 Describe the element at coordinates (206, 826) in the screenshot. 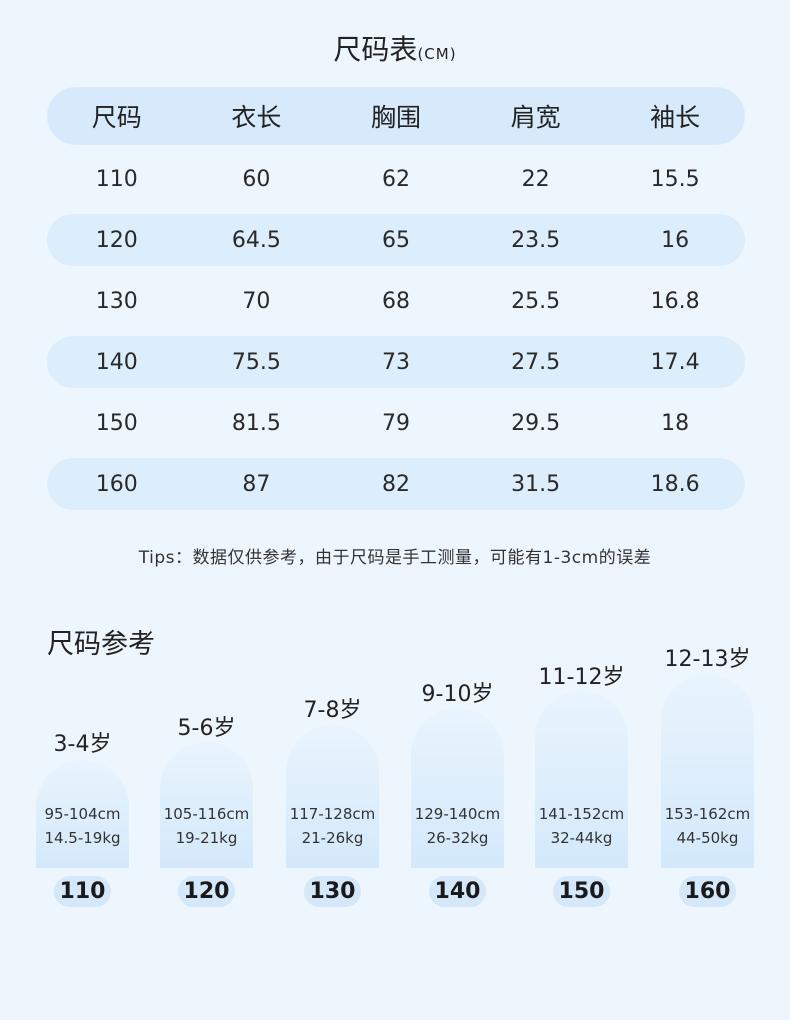

I see `height-weight-info: 105-116cm 19-21kg` at that location.